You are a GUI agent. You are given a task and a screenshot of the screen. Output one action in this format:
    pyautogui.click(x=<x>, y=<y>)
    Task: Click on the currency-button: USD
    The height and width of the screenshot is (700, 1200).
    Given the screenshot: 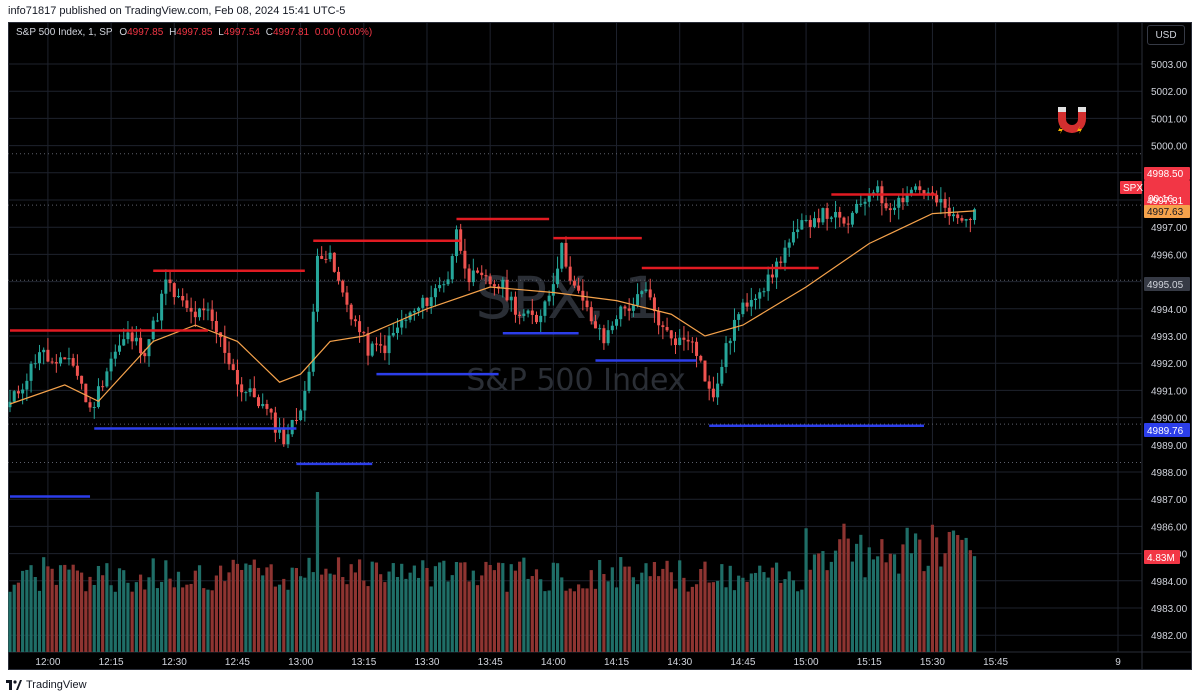 What is the action you would take?
    pyautogui.click(x=1166, y=35)
    